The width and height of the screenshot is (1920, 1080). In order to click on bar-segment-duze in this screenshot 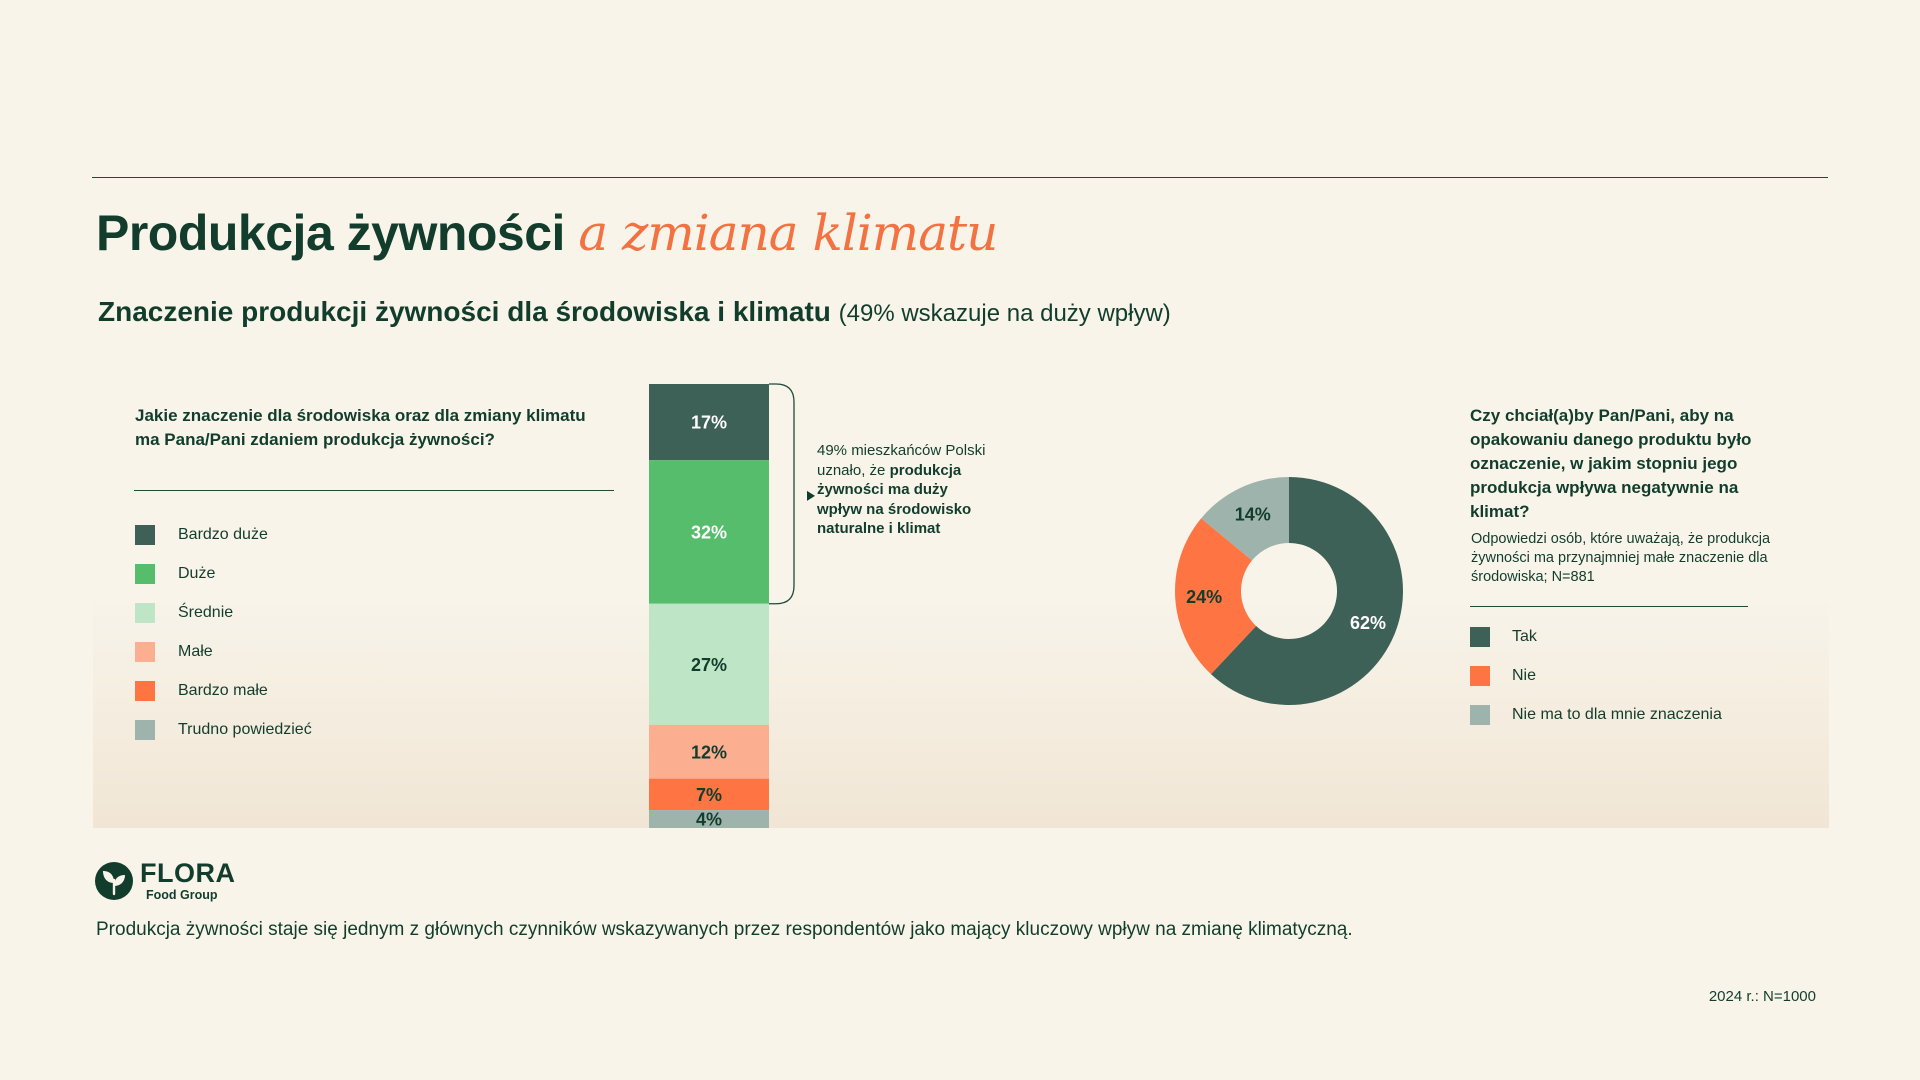, I will do `click(709, 532)`.